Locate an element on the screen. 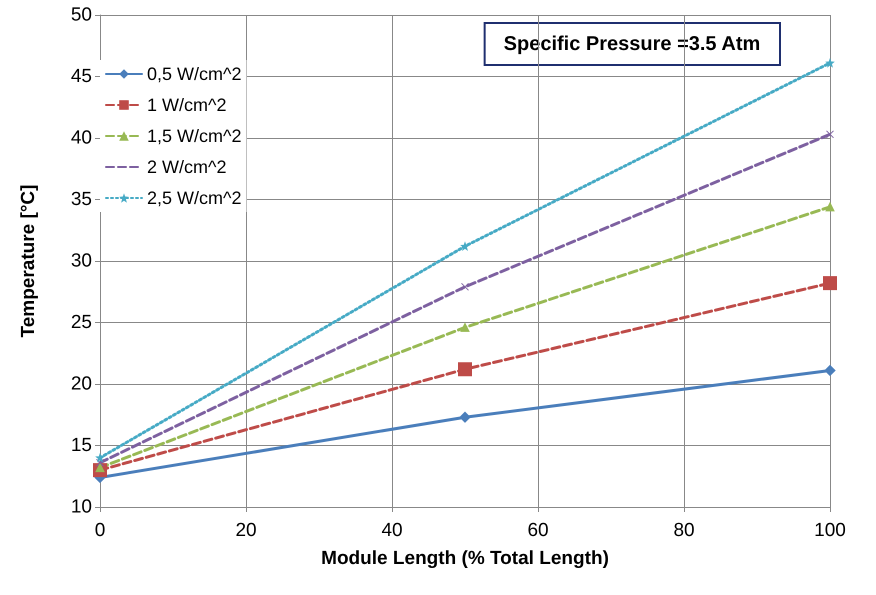 The width and height of the screenshot is (876, 595). y-tick-label: 25 is located at coordinates (81, 322).